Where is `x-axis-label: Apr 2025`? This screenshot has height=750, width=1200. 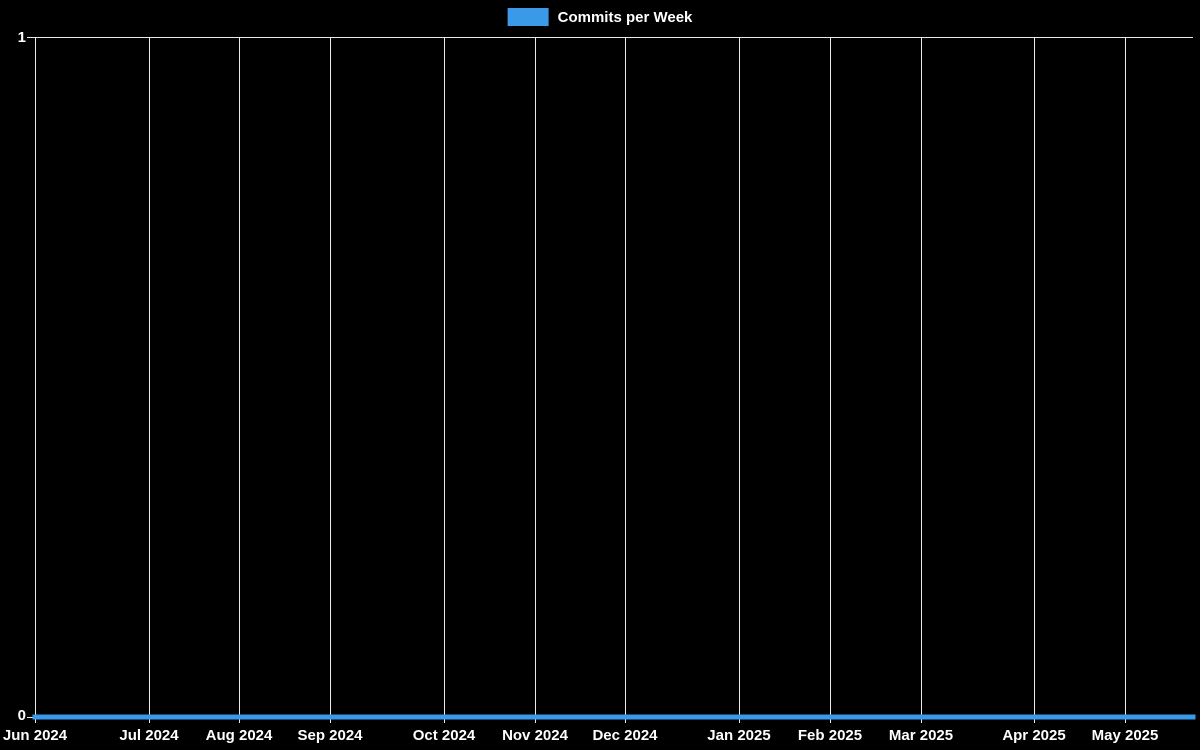
x-axis-label: Apr 2025 is located at coordinates (1034, 735).